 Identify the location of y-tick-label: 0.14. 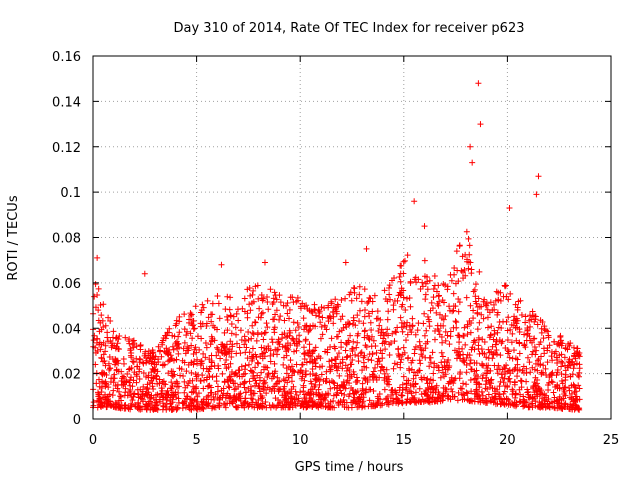
(66, 102).